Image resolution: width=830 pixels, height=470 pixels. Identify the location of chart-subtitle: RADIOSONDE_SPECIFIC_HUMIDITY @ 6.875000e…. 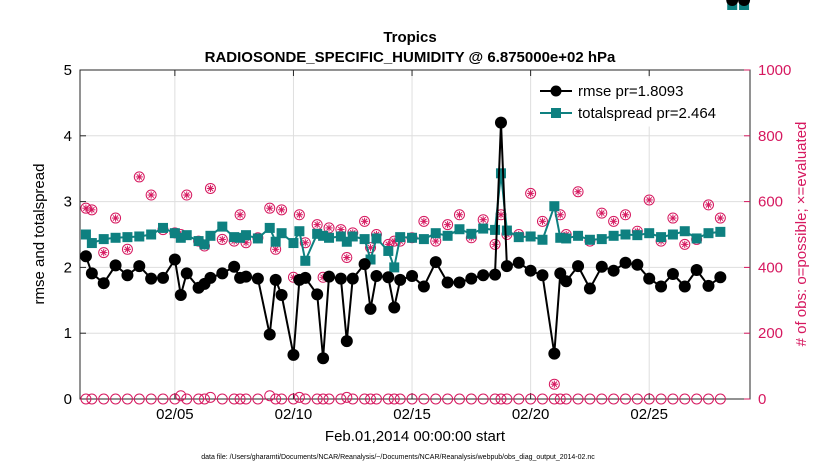
(410, 57).